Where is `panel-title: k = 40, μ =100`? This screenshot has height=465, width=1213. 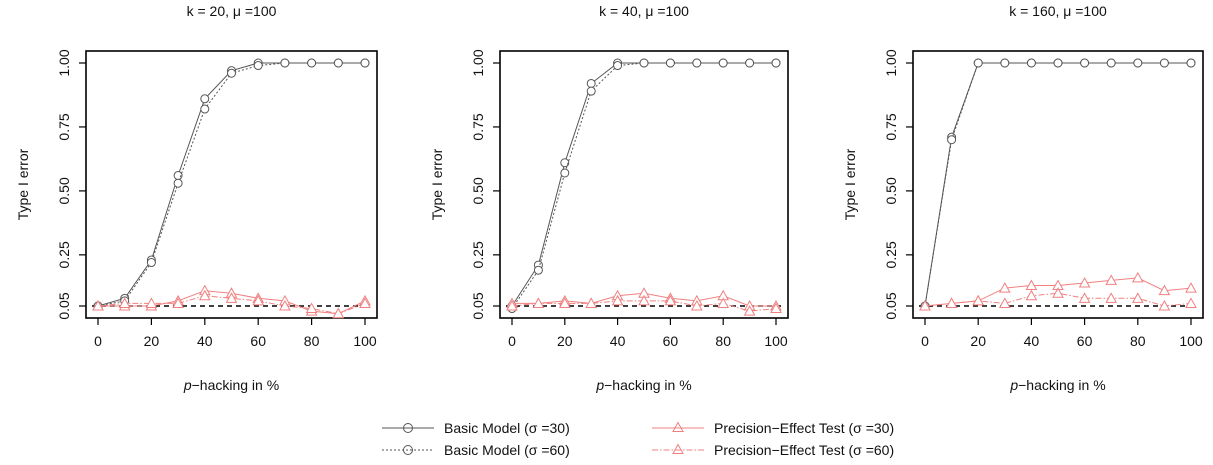
panel-title: k = 40, μ =100 is located at coordinates (644, 11).